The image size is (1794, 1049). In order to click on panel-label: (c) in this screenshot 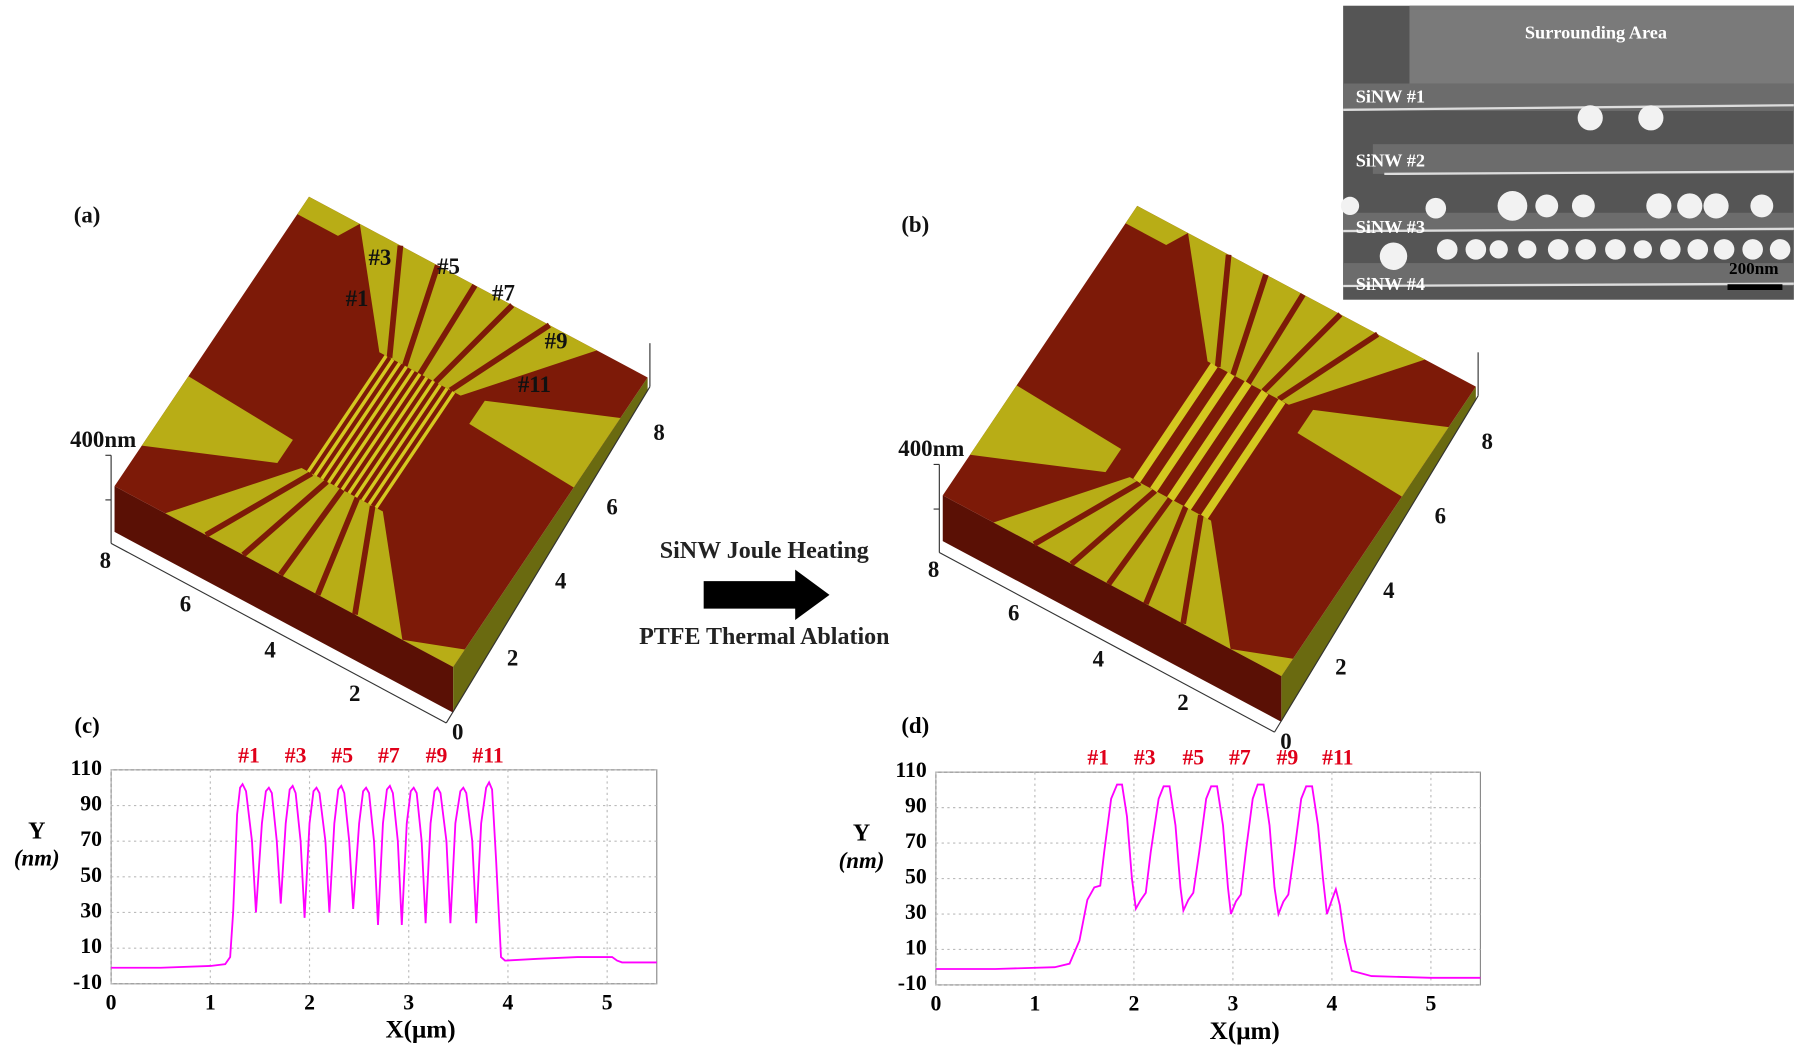, I will do `click(86, 725)`.